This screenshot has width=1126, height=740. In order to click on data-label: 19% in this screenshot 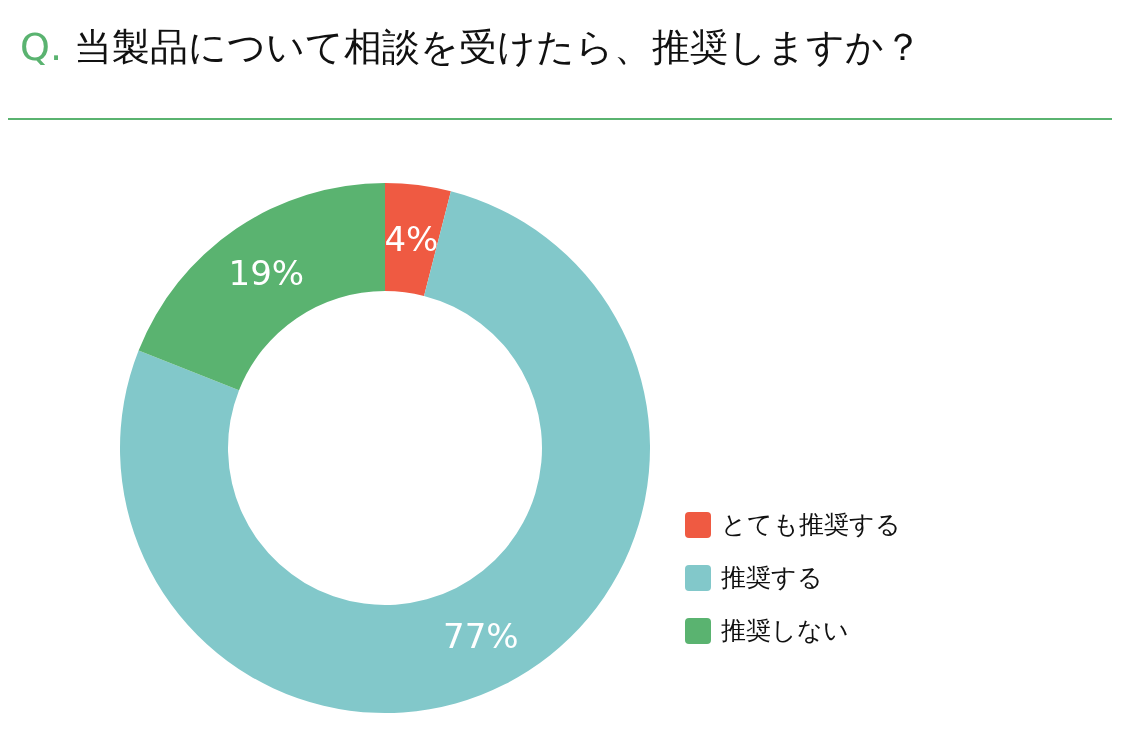, I will do `click(266, 273)`.